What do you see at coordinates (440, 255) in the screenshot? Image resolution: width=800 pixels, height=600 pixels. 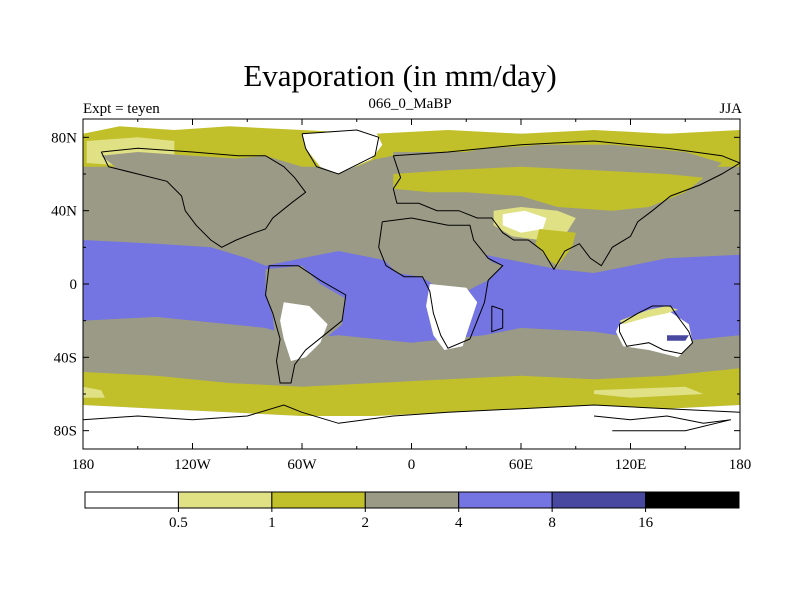 I see `region-north-africa-gray` at bounding box center [440, 255].